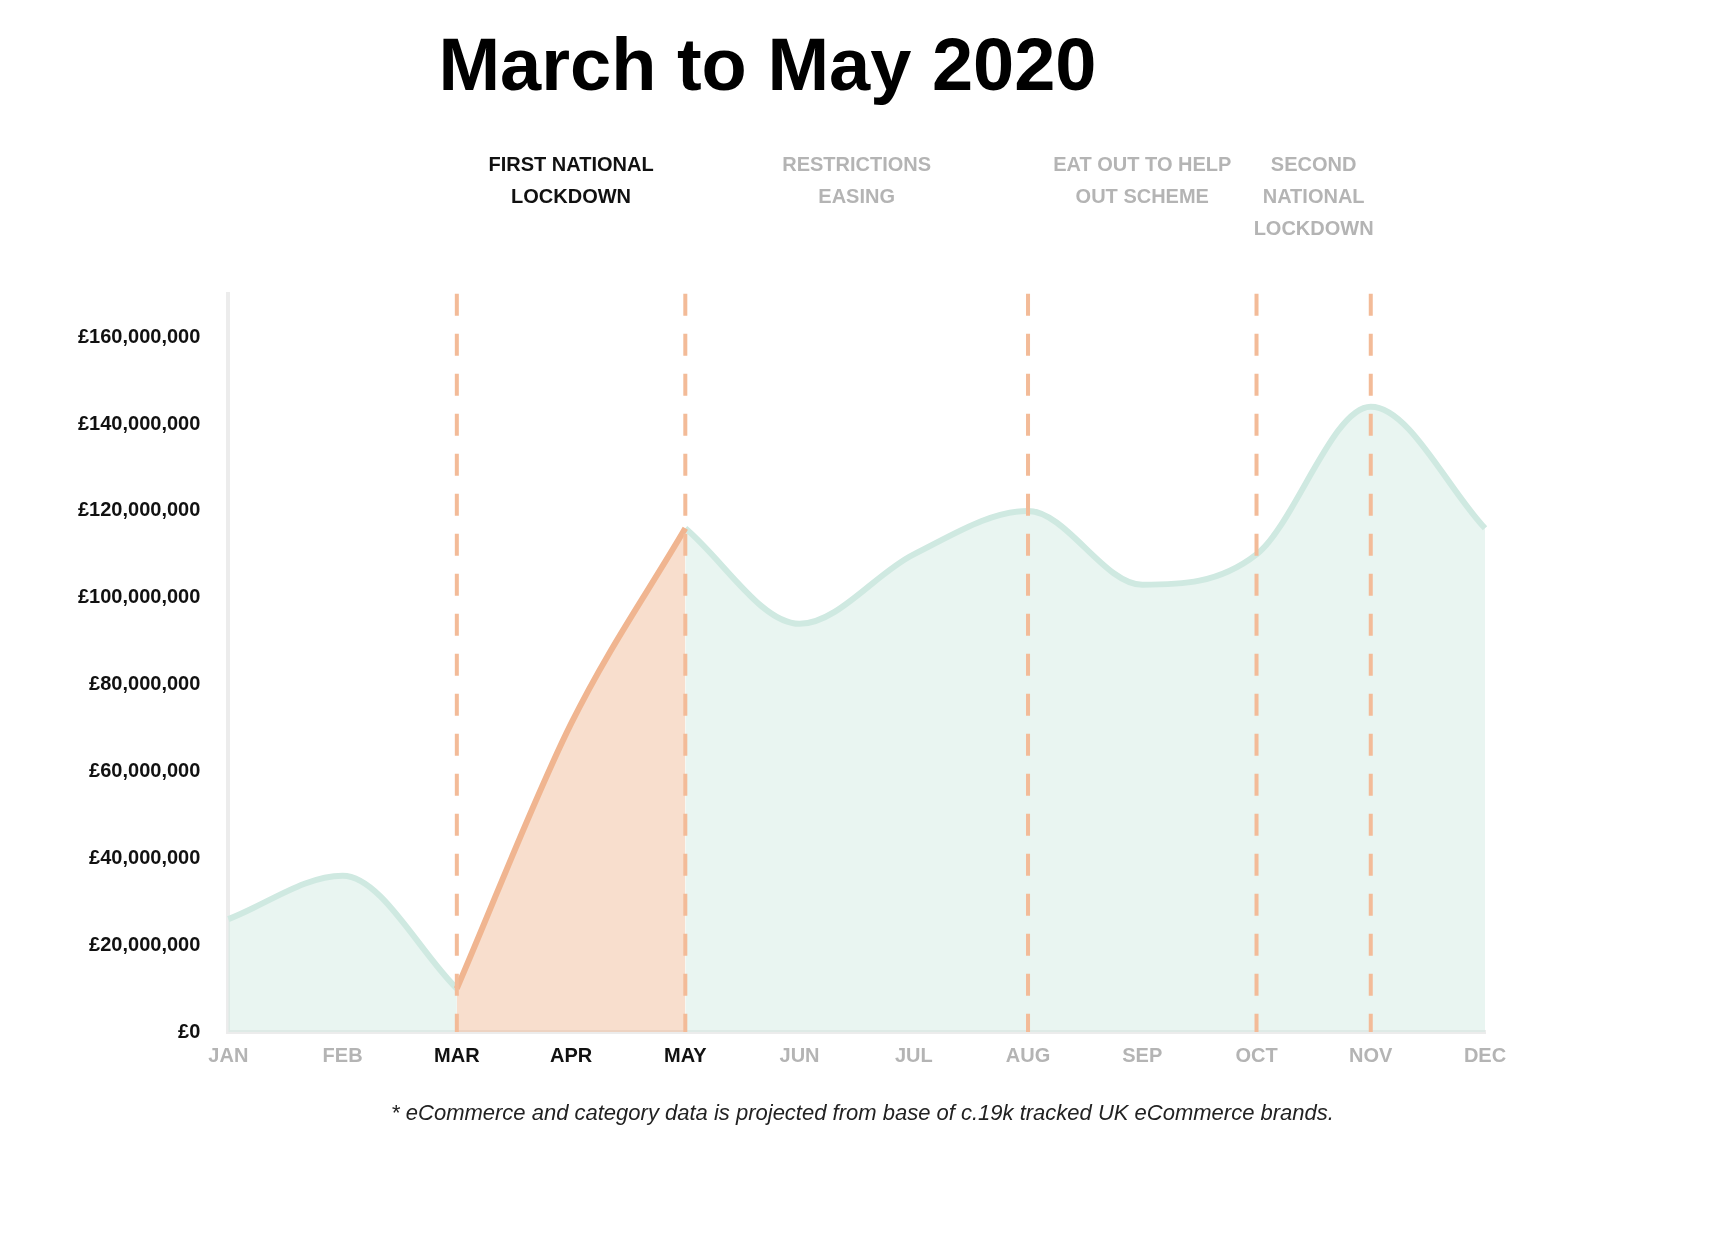  I want to click on y-tick-label: £140,000,000, so click(139, 422).